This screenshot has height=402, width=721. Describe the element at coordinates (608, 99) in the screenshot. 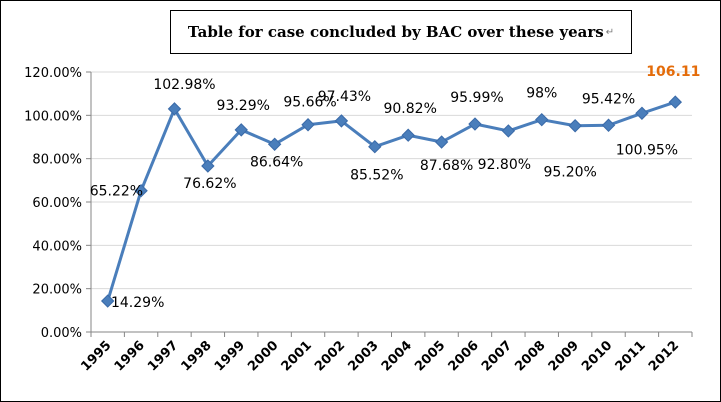

I see `data-label: 95.42%` at that location.